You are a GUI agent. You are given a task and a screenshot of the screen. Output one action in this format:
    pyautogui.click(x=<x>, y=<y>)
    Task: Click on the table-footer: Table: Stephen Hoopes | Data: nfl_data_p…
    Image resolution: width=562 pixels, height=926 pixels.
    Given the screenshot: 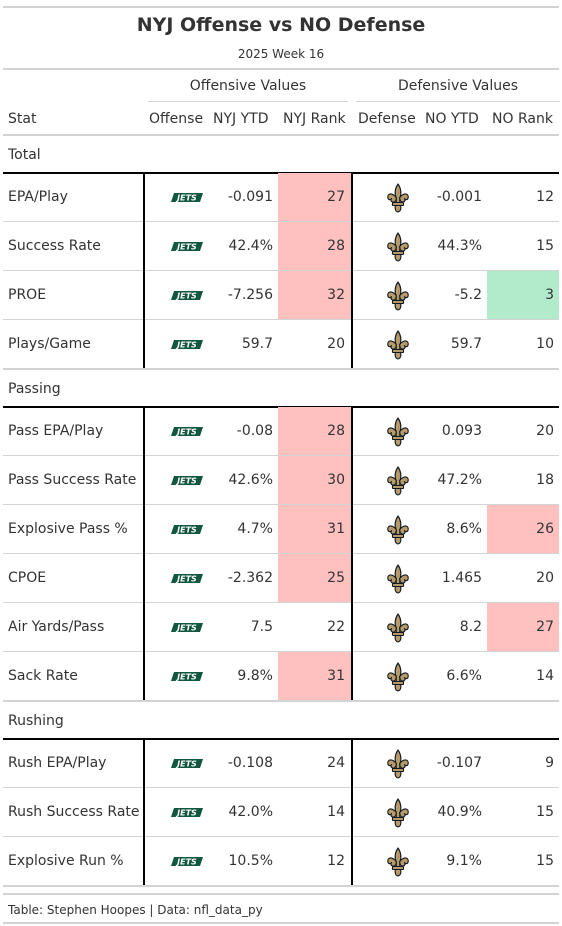 What is the action you would take?
    pyautogui.click(x=135, y=910)
    